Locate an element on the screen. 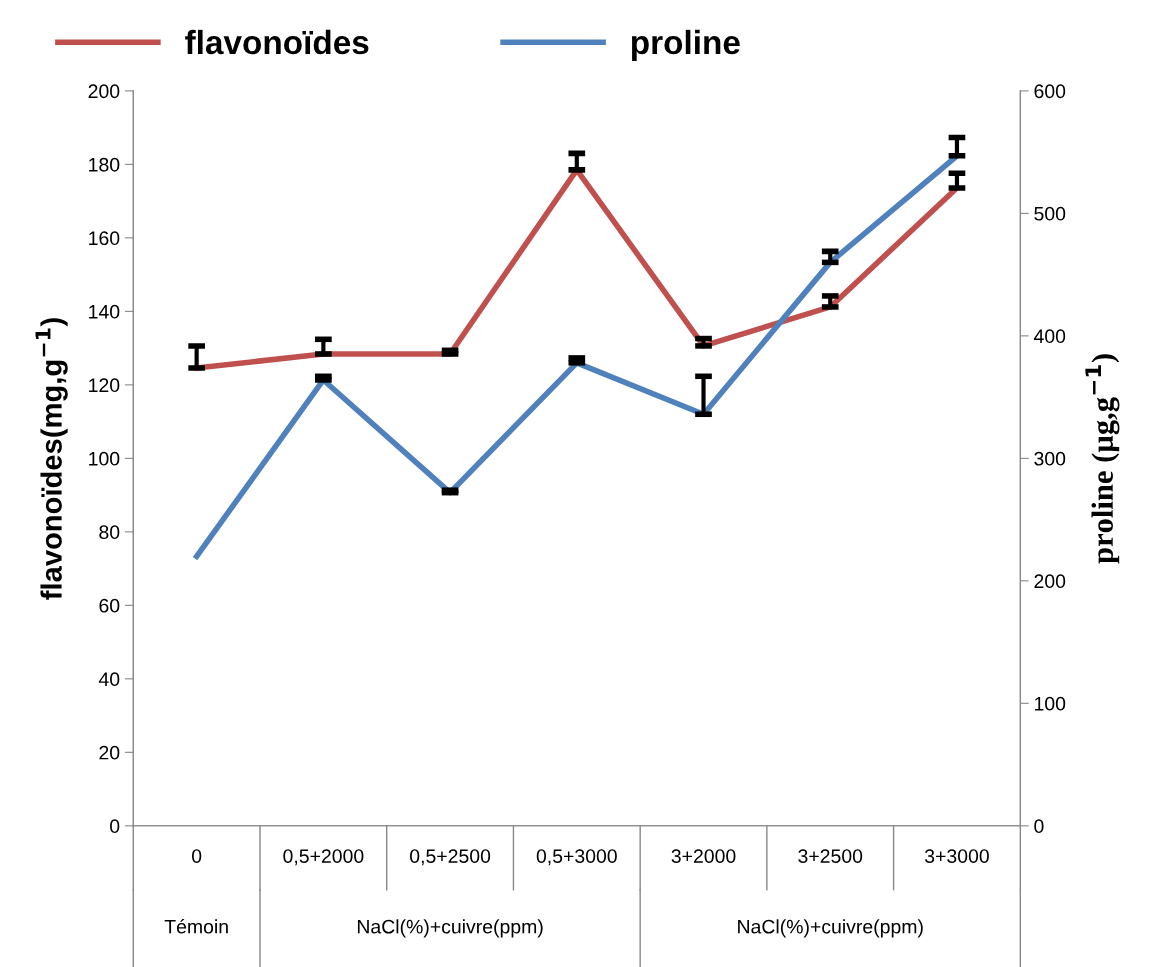 The width and height of the screenshot is (1149, 967). y-tick-label: 60 is located at coordinates (109, 605).